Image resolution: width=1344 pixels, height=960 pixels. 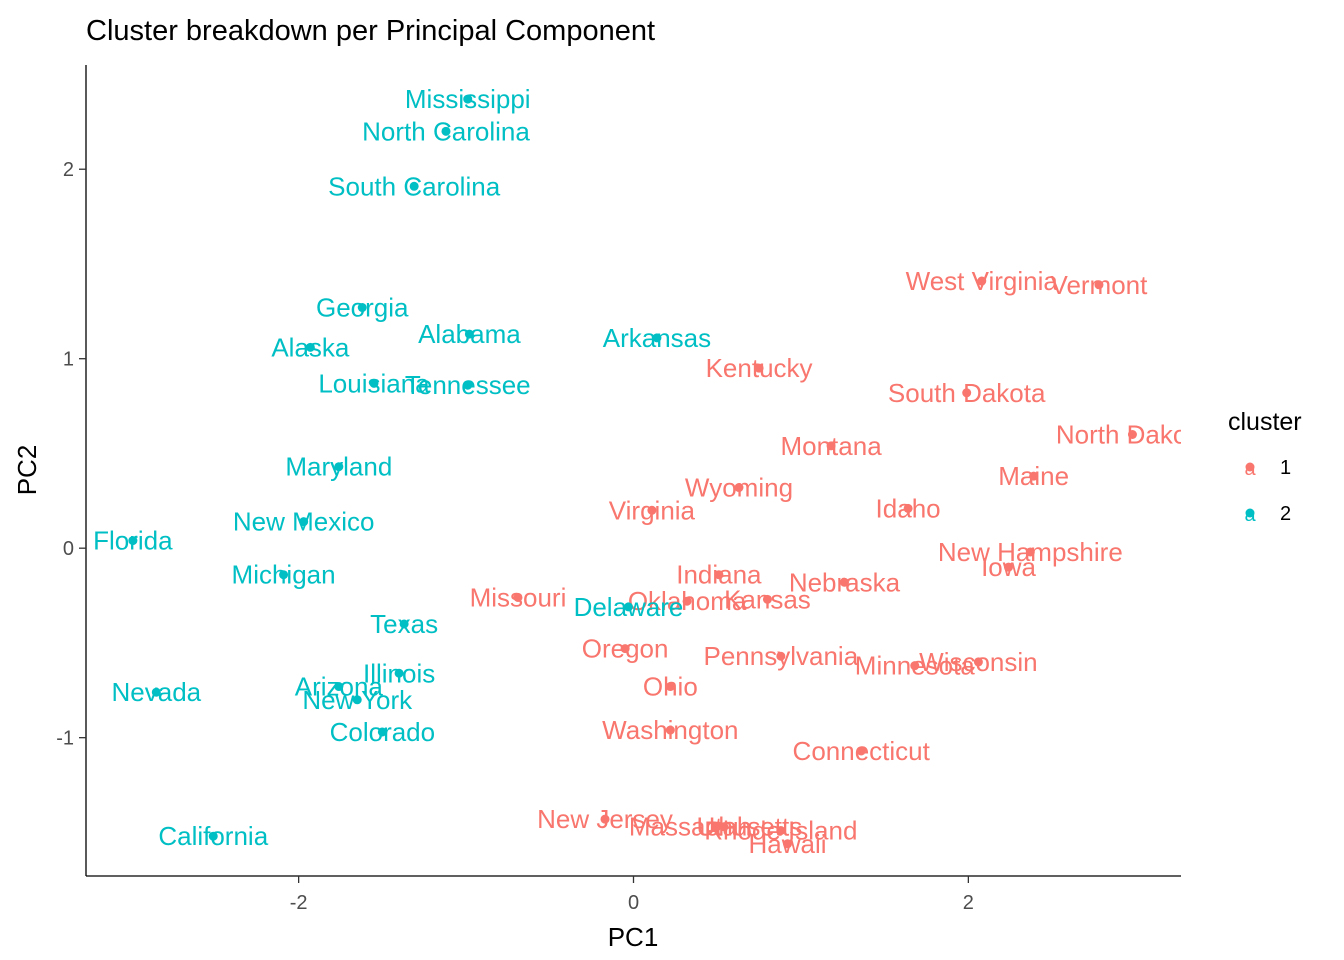 What do you see at coordinates (1285, 468) in the screenshot?
I see `legend-entry-label: 1` at bounding box center [1285, 468].